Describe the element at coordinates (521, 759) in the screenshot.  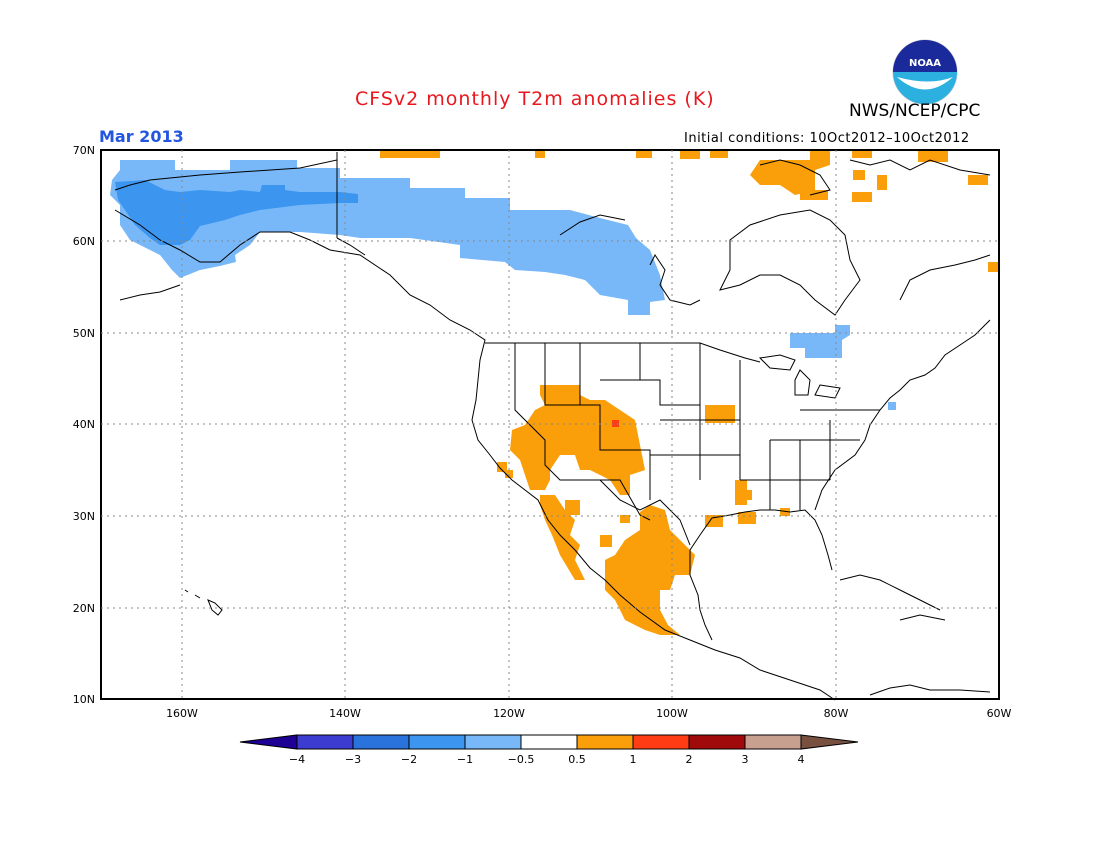
I see `colorbar-label: −0.5` at that location.